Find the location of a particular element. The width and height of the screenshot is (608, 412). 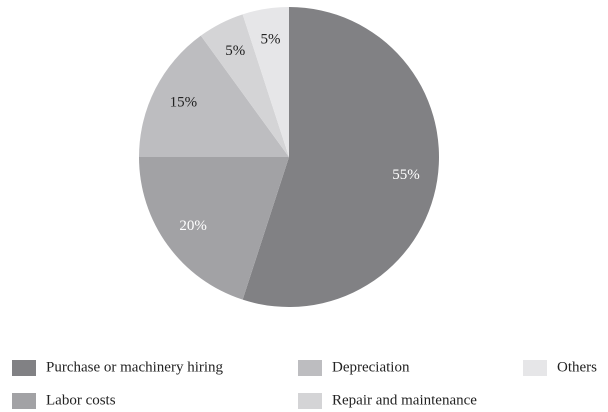

slice-label: 15% is located at coordinates (184, 103).